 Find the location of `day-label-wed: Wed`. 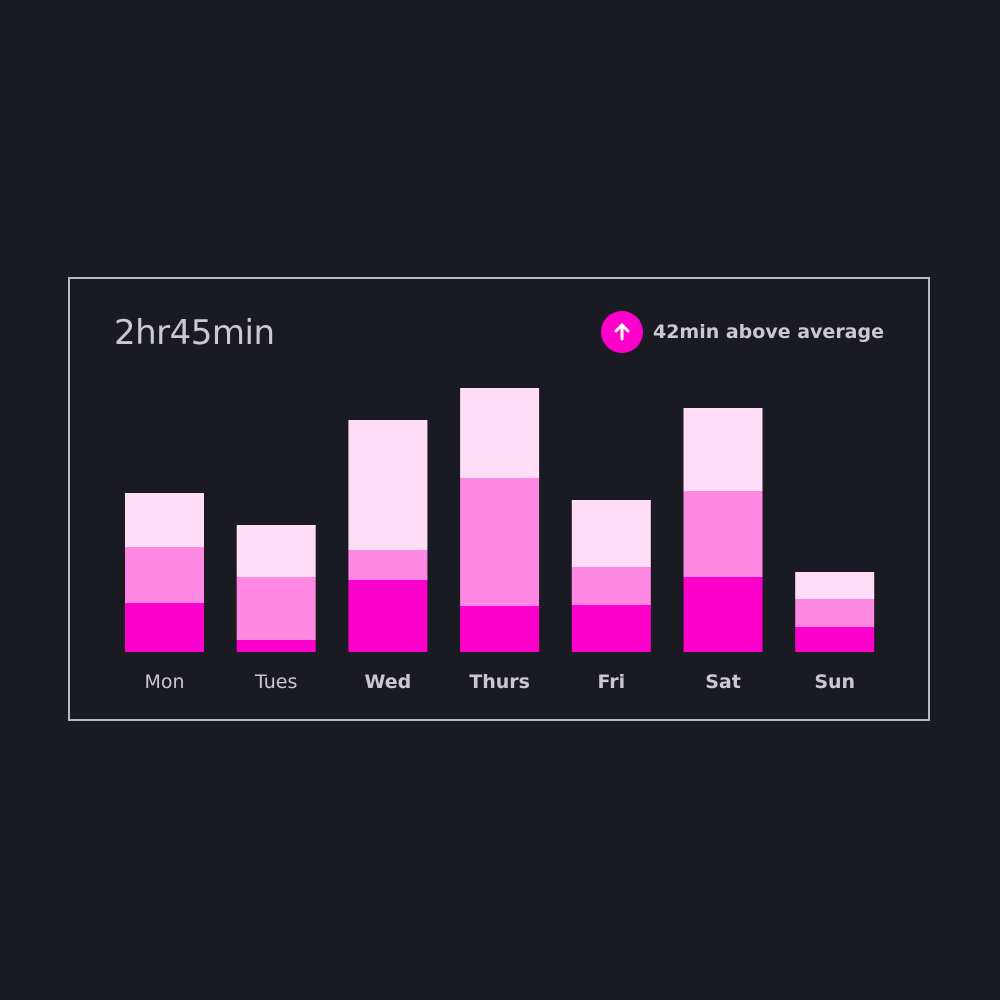

day-label-wed: Wed is located at coordinates (388, 682).